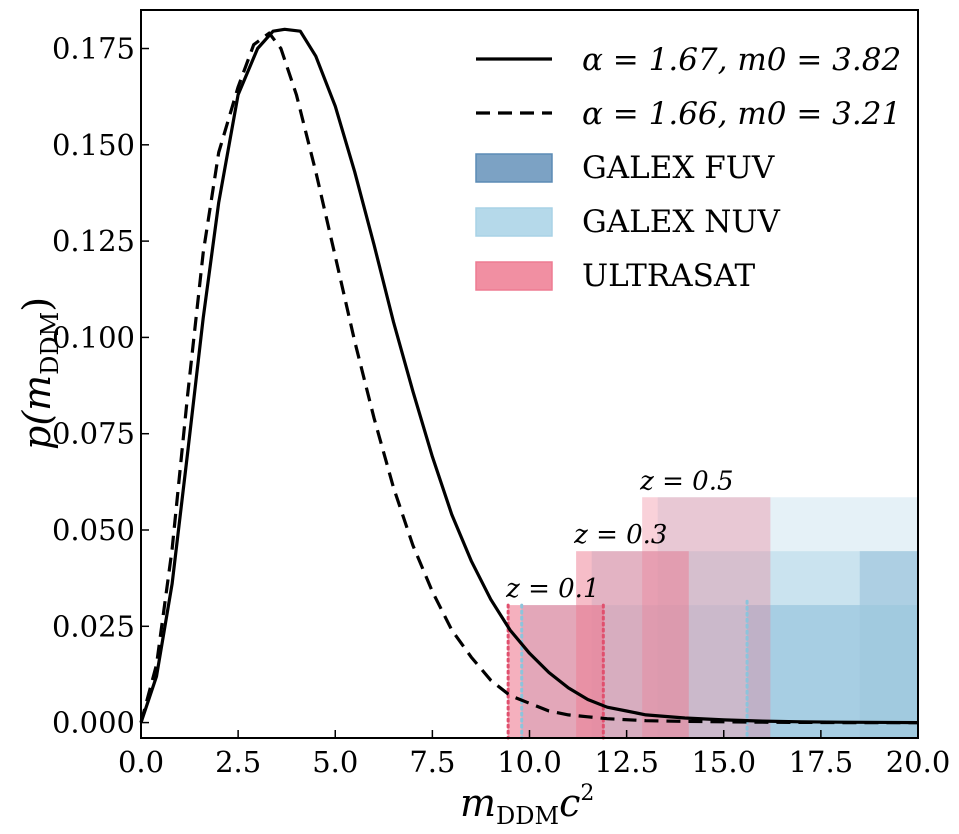 The height and width of the screenshot is (834, 959). Describe the element at coordinates (632, 644) in the screenshot. I see `band-ultrasat-z0.3` at that location.